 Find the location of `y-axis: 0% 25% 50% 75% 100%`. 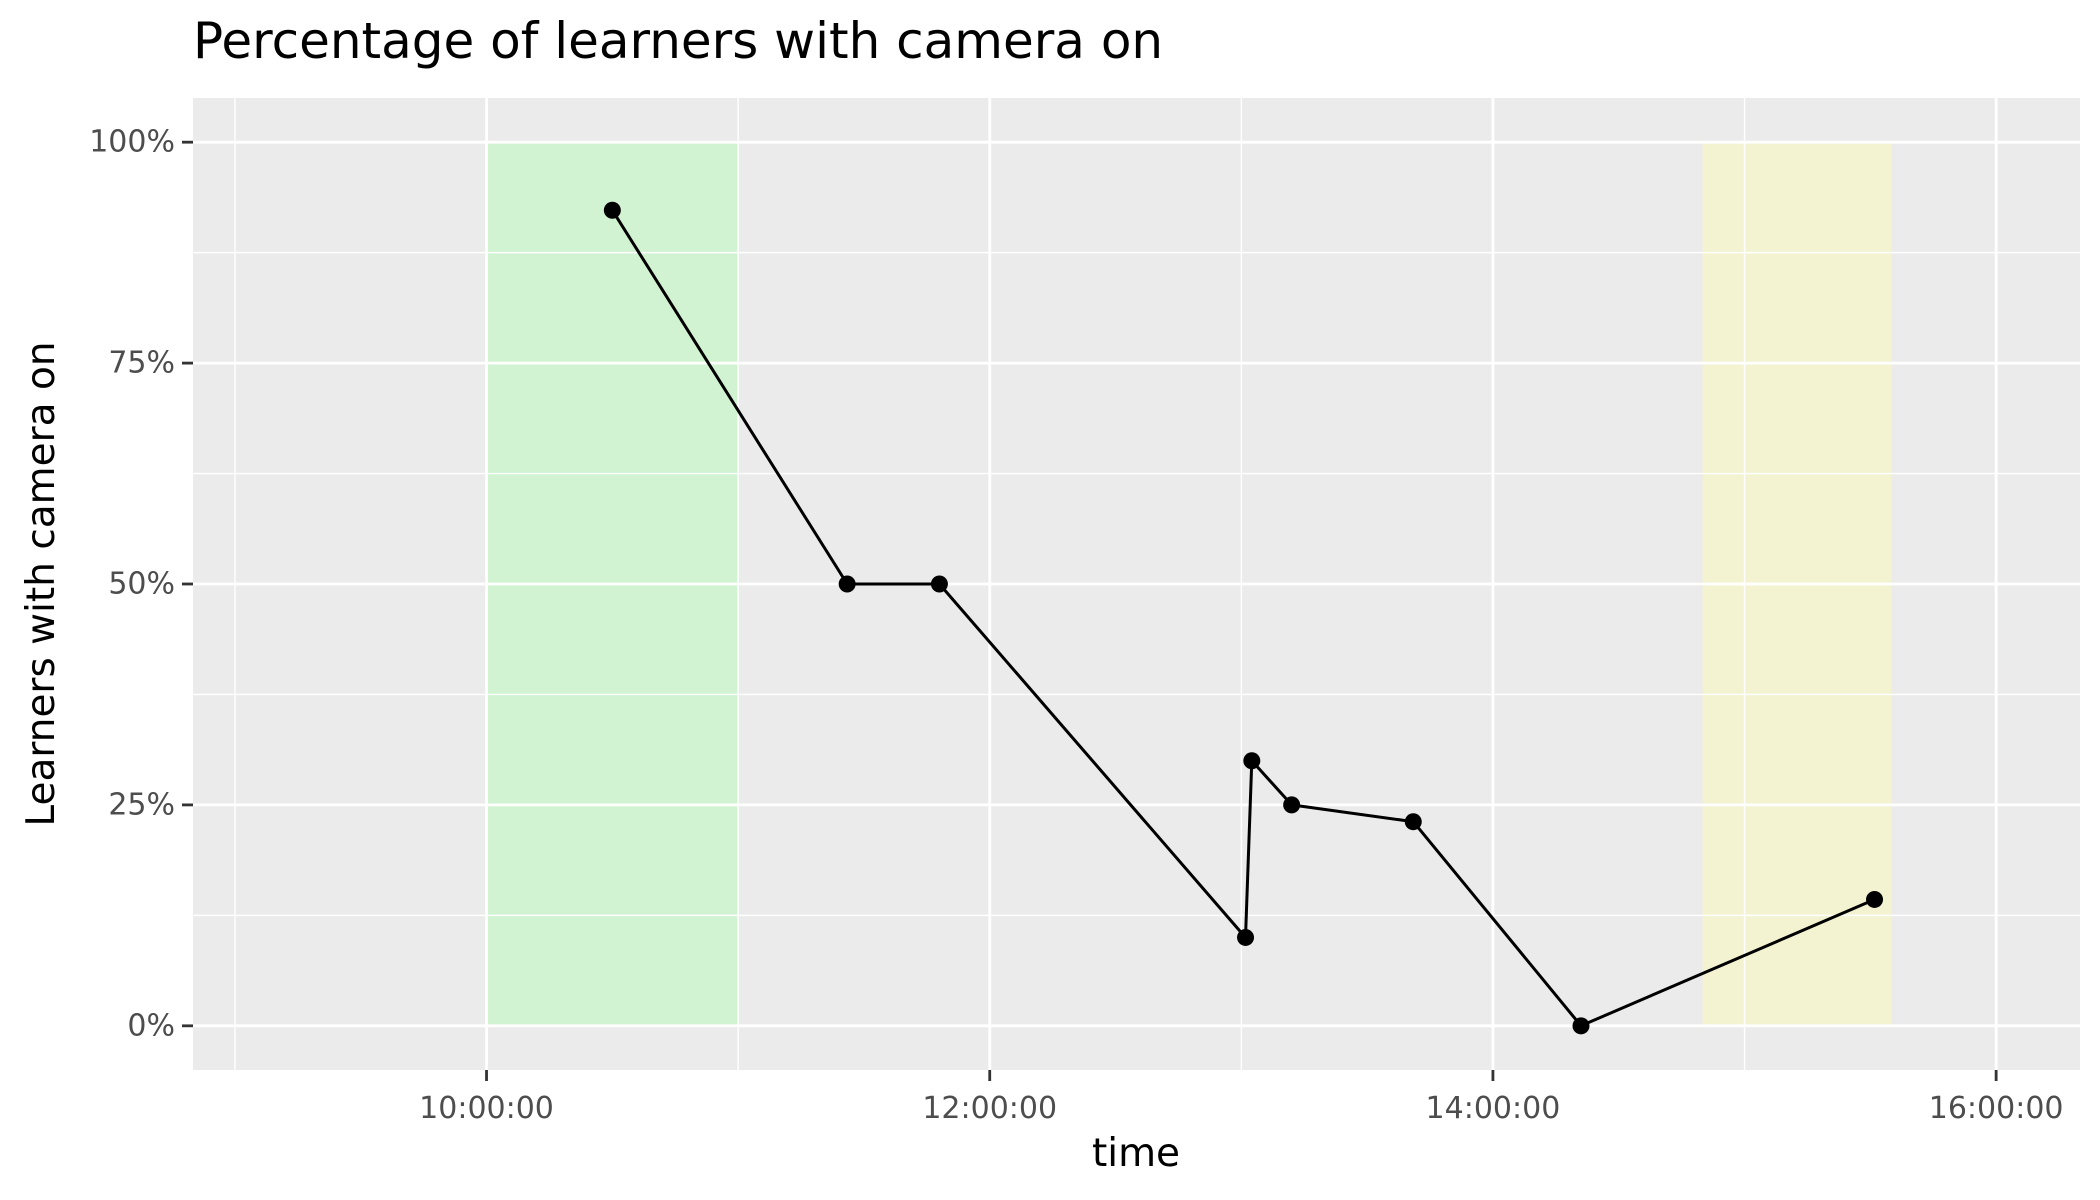

y-axis: 0% 25% 50% 75% 100% is located at coordinates (141, 584).